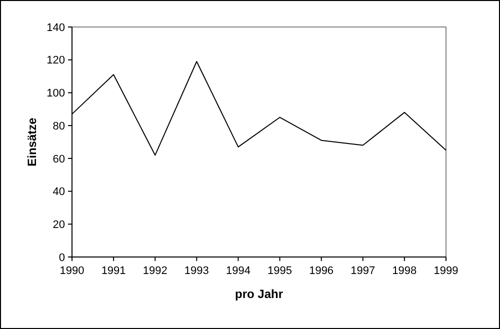 This screenshot has height=329, width=500. I want to click on x-tick-label: 1994, so click(238, 271).